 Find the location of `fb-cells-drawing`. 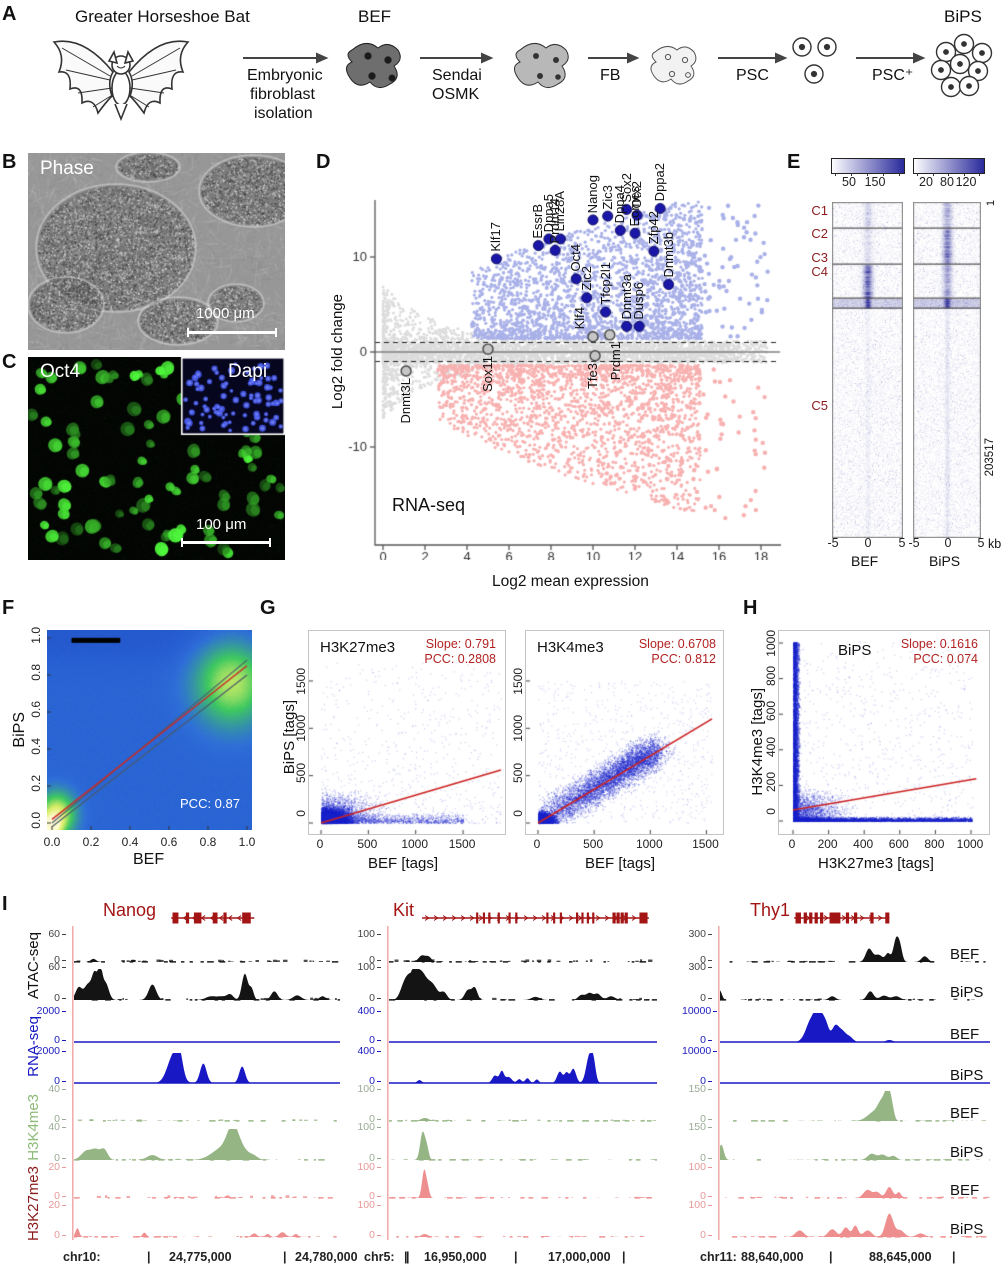

fb-cells-drawing is located at coordinates (673, 65).